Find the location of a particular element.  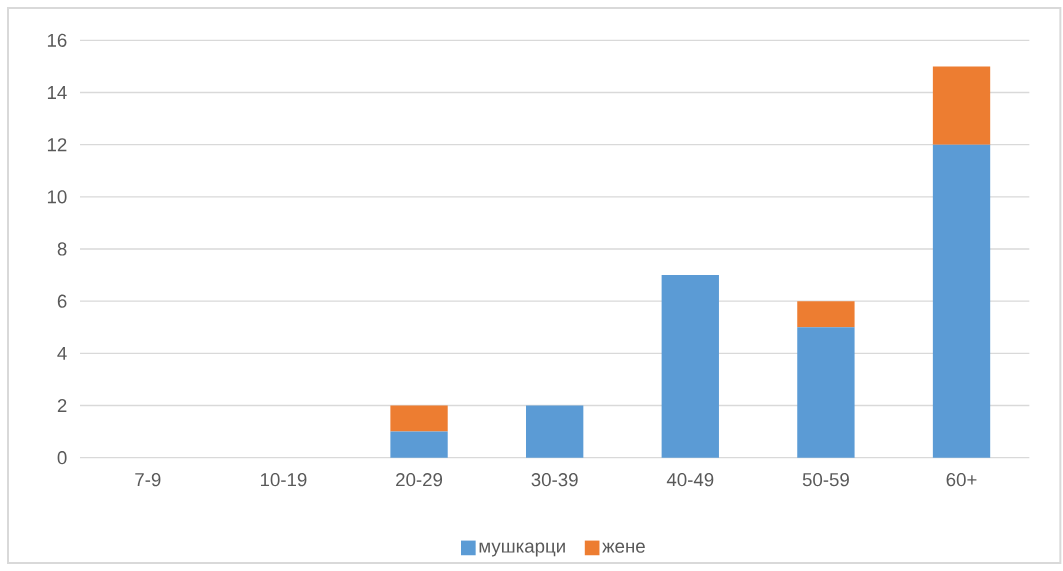

y-tick-label: 16 is located at coordinates (57, 40).